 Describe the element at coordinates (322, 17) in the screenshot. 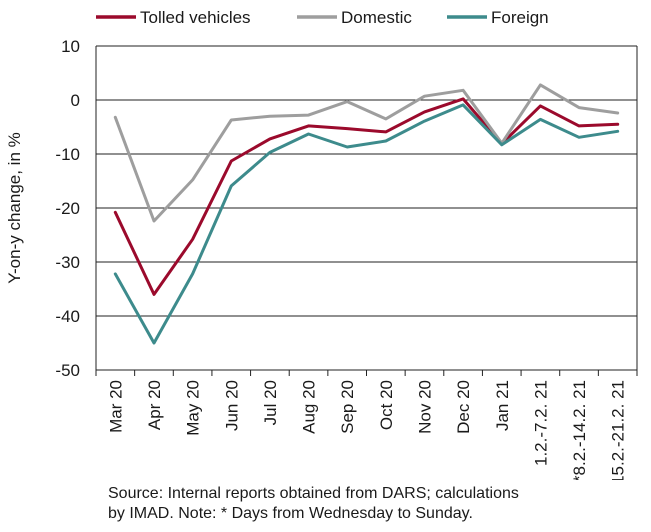

I see `legend: Tolled vehicles Domestic Foreign` at that location.